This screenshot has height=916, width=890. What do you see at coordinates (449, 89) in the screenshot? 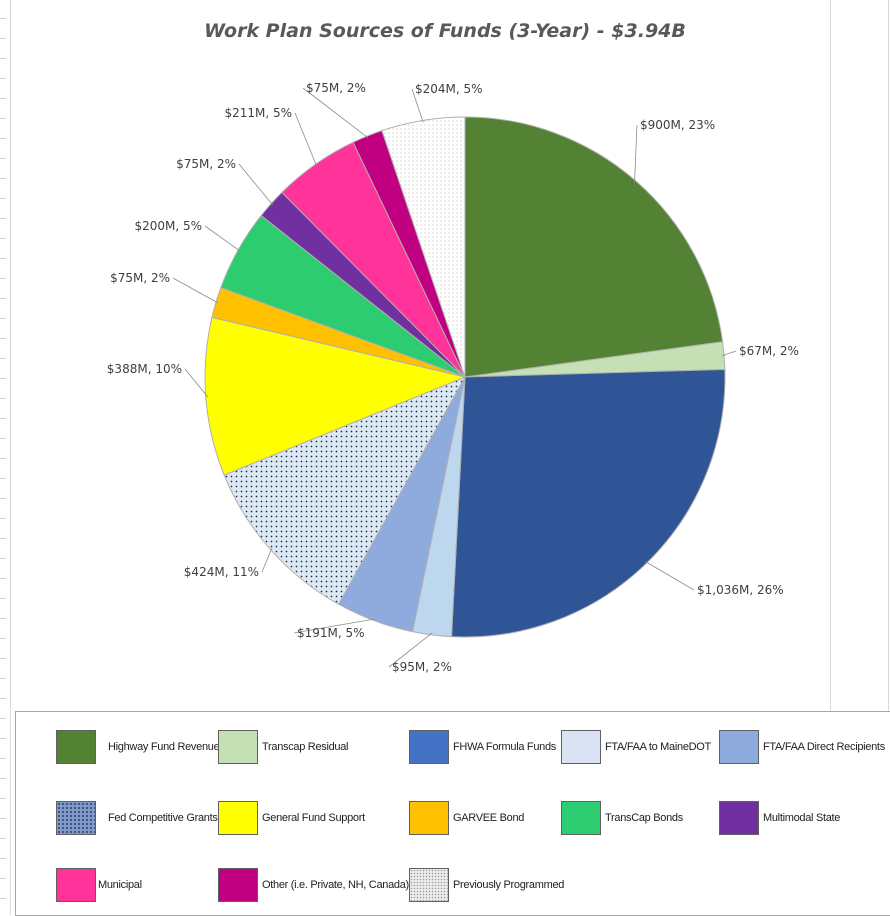
I see `data-label-previously-programmed: $204M, 5%` at bounding box center [449, 89].